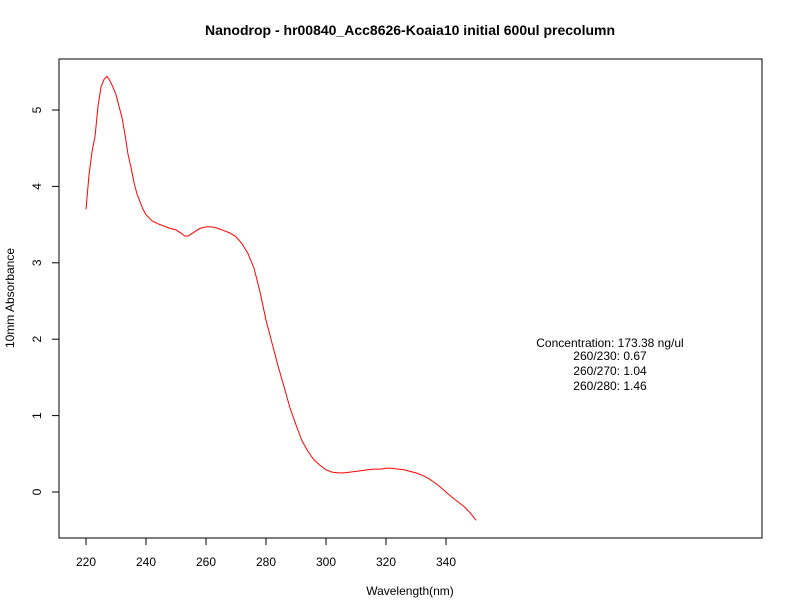 The image size is (792, 612). What do you see at coordinates (206, 562) in the screenshot?
I see `x-tick-label: 260` at bounding box center [206, 562].